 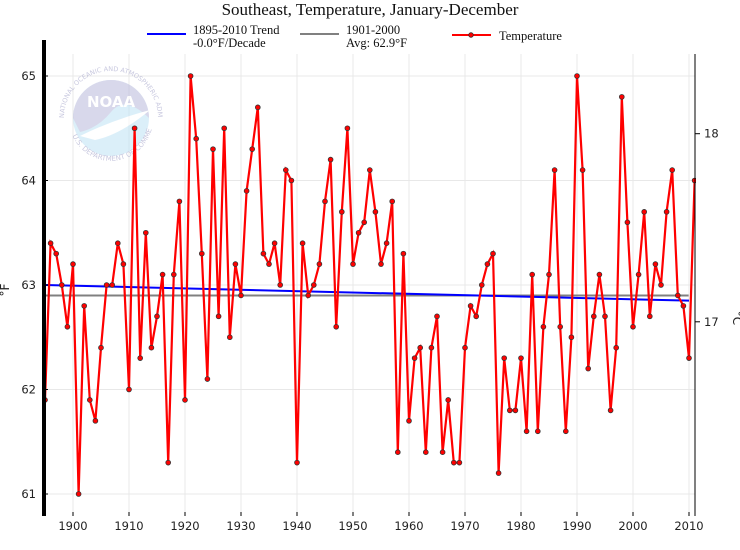 What do you see at coordinates (34, 285) in the screenshot?
I see `left-axis-ticks: 61 62 63 64 65` at bounding box center [34, 285].